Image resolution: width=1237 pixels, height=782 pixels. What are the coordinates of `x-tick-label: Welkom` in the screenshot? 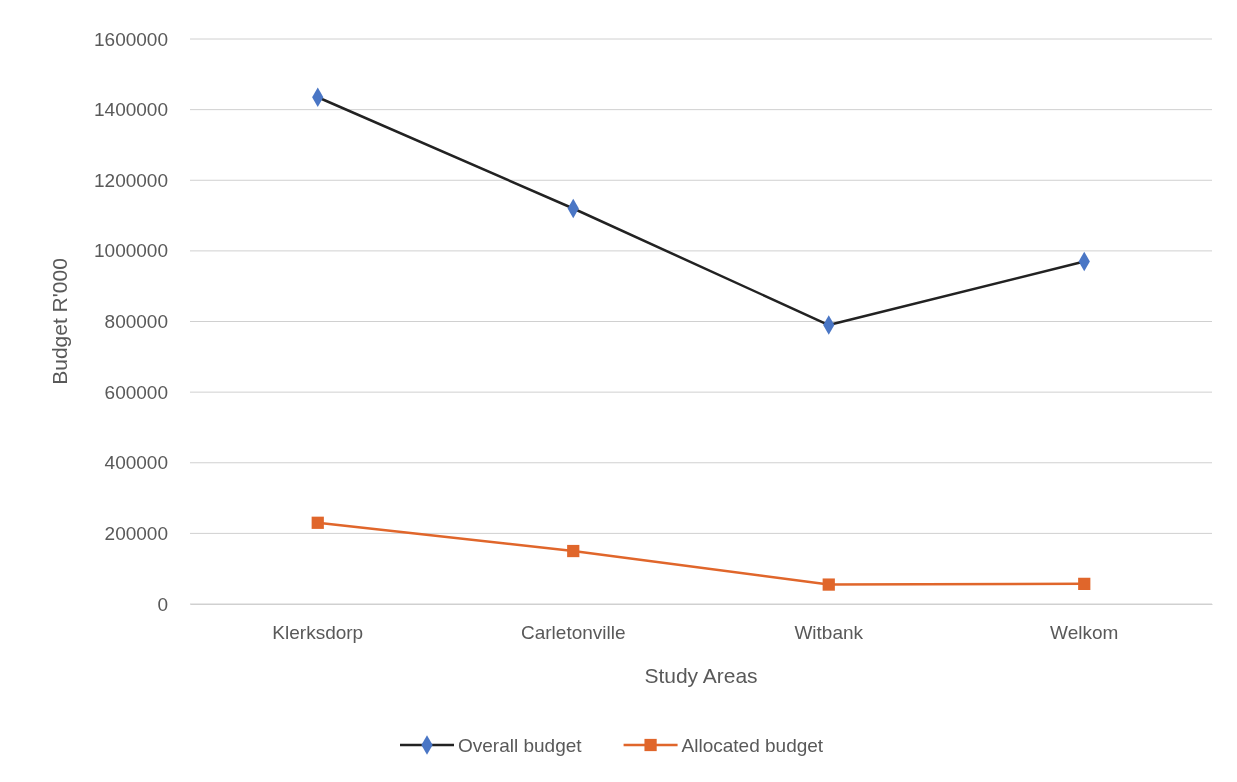 It's located at (1084, 633).